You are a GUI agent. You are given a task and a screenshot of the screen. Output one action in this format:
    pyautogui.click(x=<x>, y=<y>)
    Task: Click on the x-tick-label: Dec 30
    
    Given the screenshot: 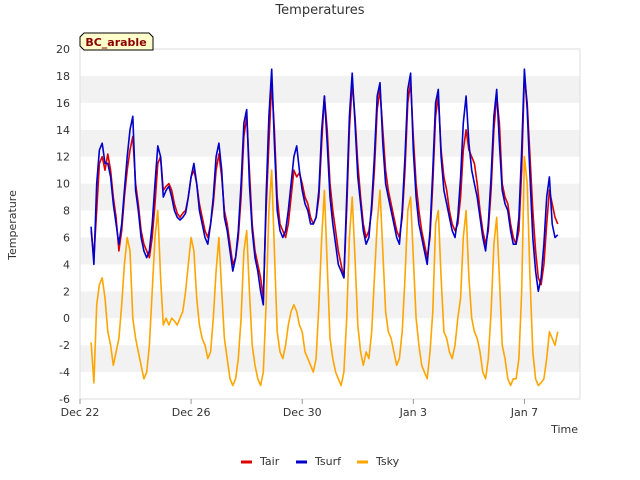 What is the action you would take?
    pyautogui.click(x=302, y=412)
    